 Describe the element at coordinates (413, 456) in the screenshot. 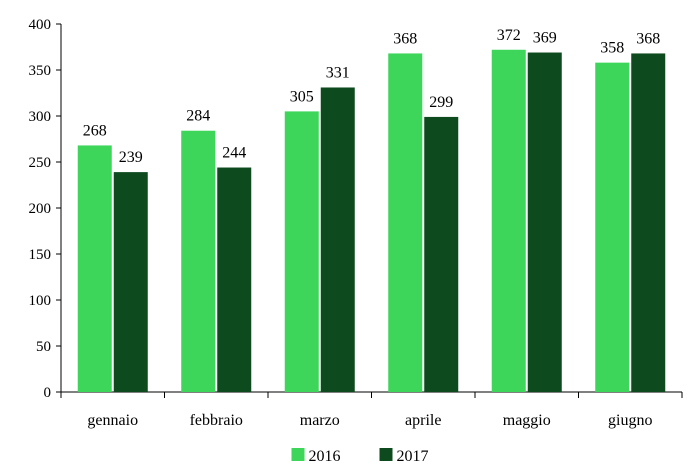

I see `legend-label-2017: 2017` at that location.